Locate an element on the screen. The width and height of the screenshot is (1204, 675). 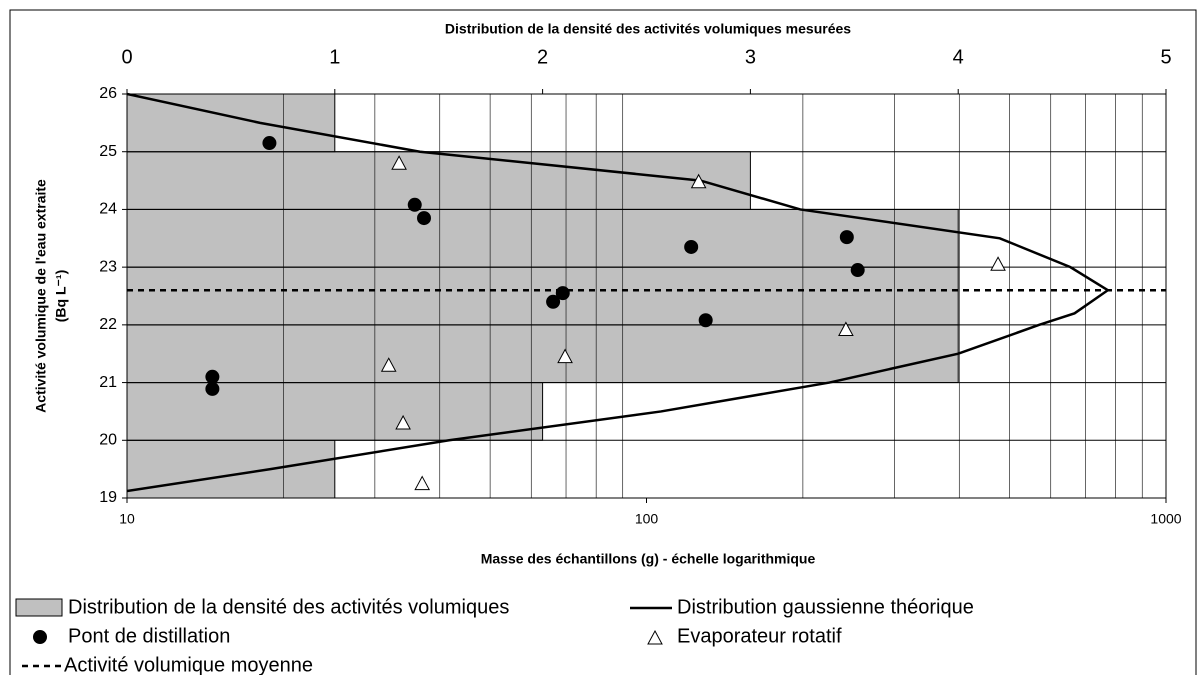
legend-label: Pont de distillation is located at coordinates (149, 636).